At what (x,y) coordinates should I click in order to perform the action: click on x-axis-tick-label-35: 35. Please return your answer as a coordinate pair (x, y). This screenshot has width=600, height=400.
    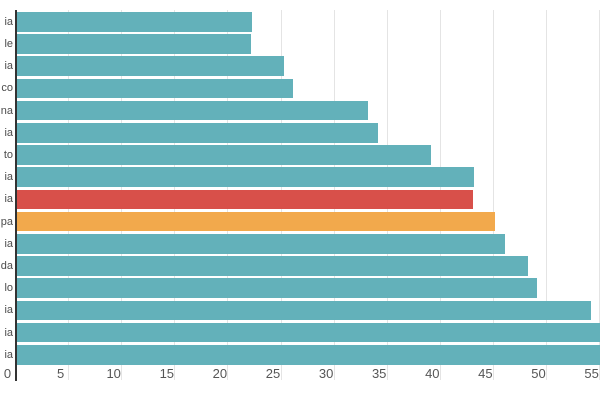
    Looking at the image, I should click on (379, 373).